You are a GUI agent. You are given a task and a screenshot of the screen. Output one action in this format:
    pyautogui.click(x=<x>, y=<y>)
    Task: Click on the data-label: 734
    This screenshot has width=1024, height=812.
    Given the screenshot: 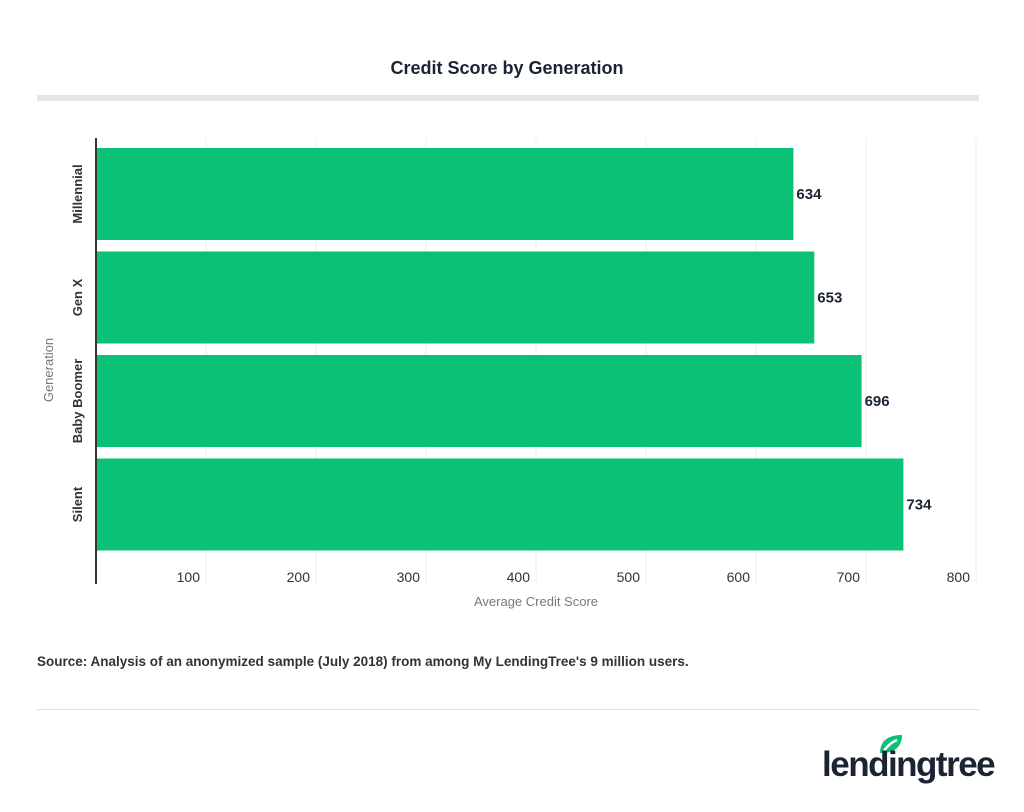 What is the action you would take?
    pyautogui.click(x=919, y=505)
    